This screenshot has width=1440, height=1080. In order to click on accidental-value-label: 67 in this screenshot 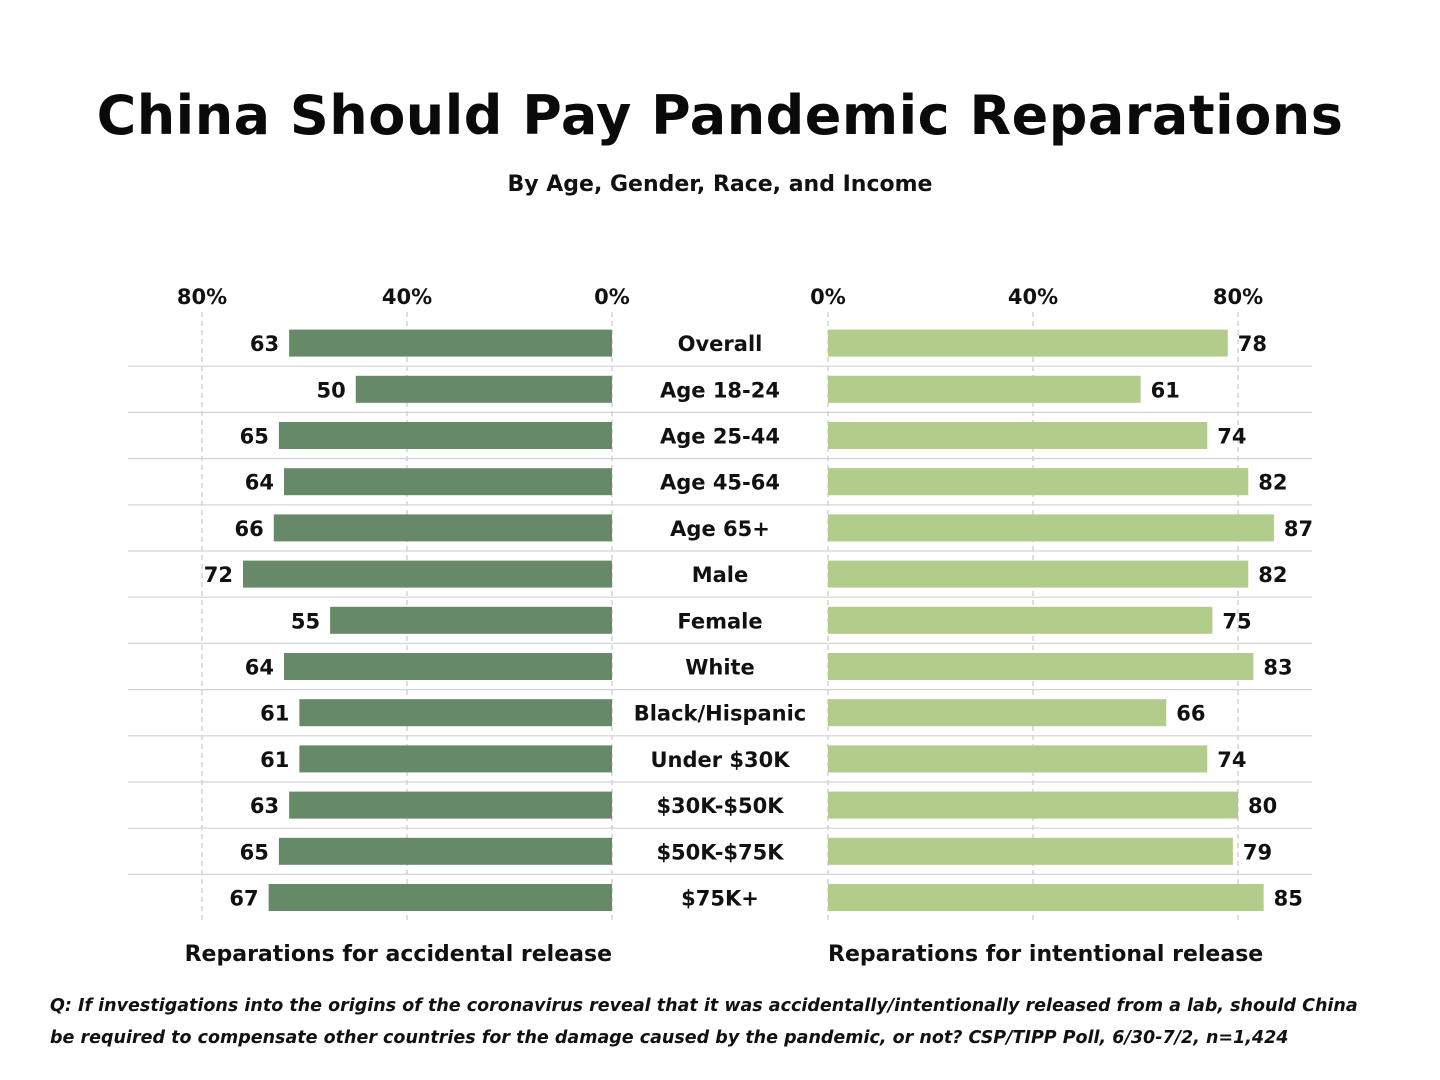, I will do `click(243, 899)`.